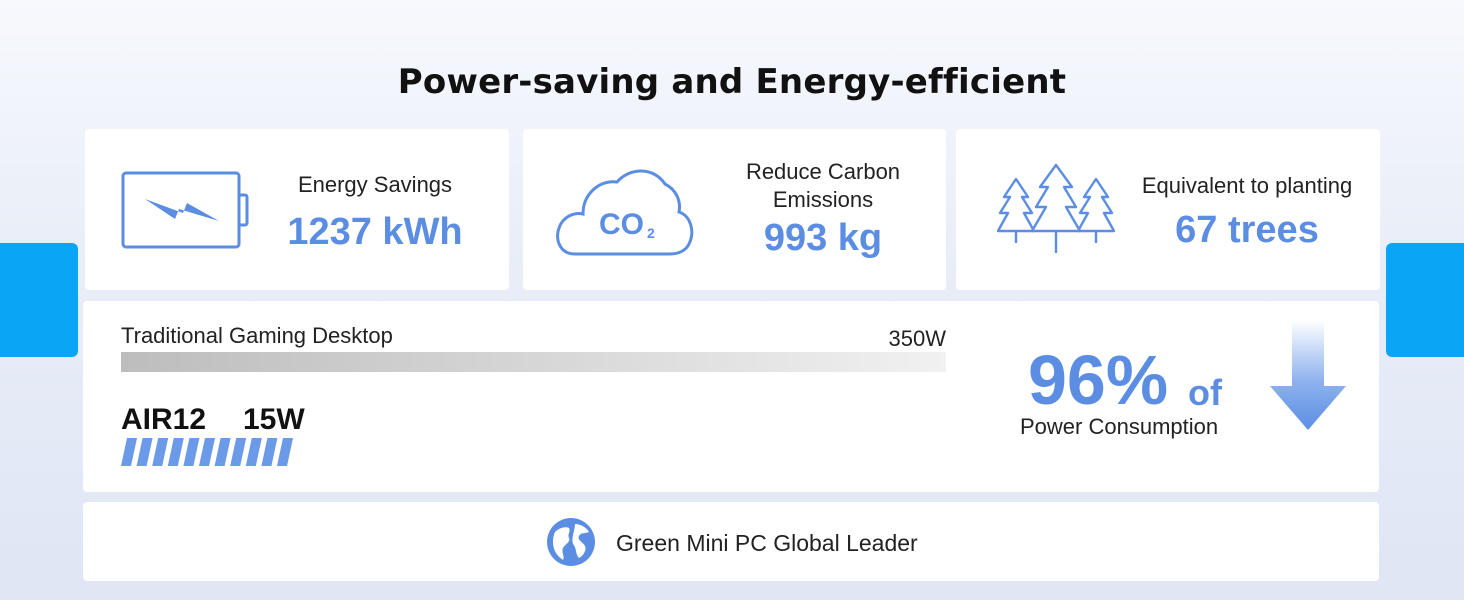 This screenshot has width=1464, height=600. I want to click on percent-caption: Power Consumption, so click(1119, 426).